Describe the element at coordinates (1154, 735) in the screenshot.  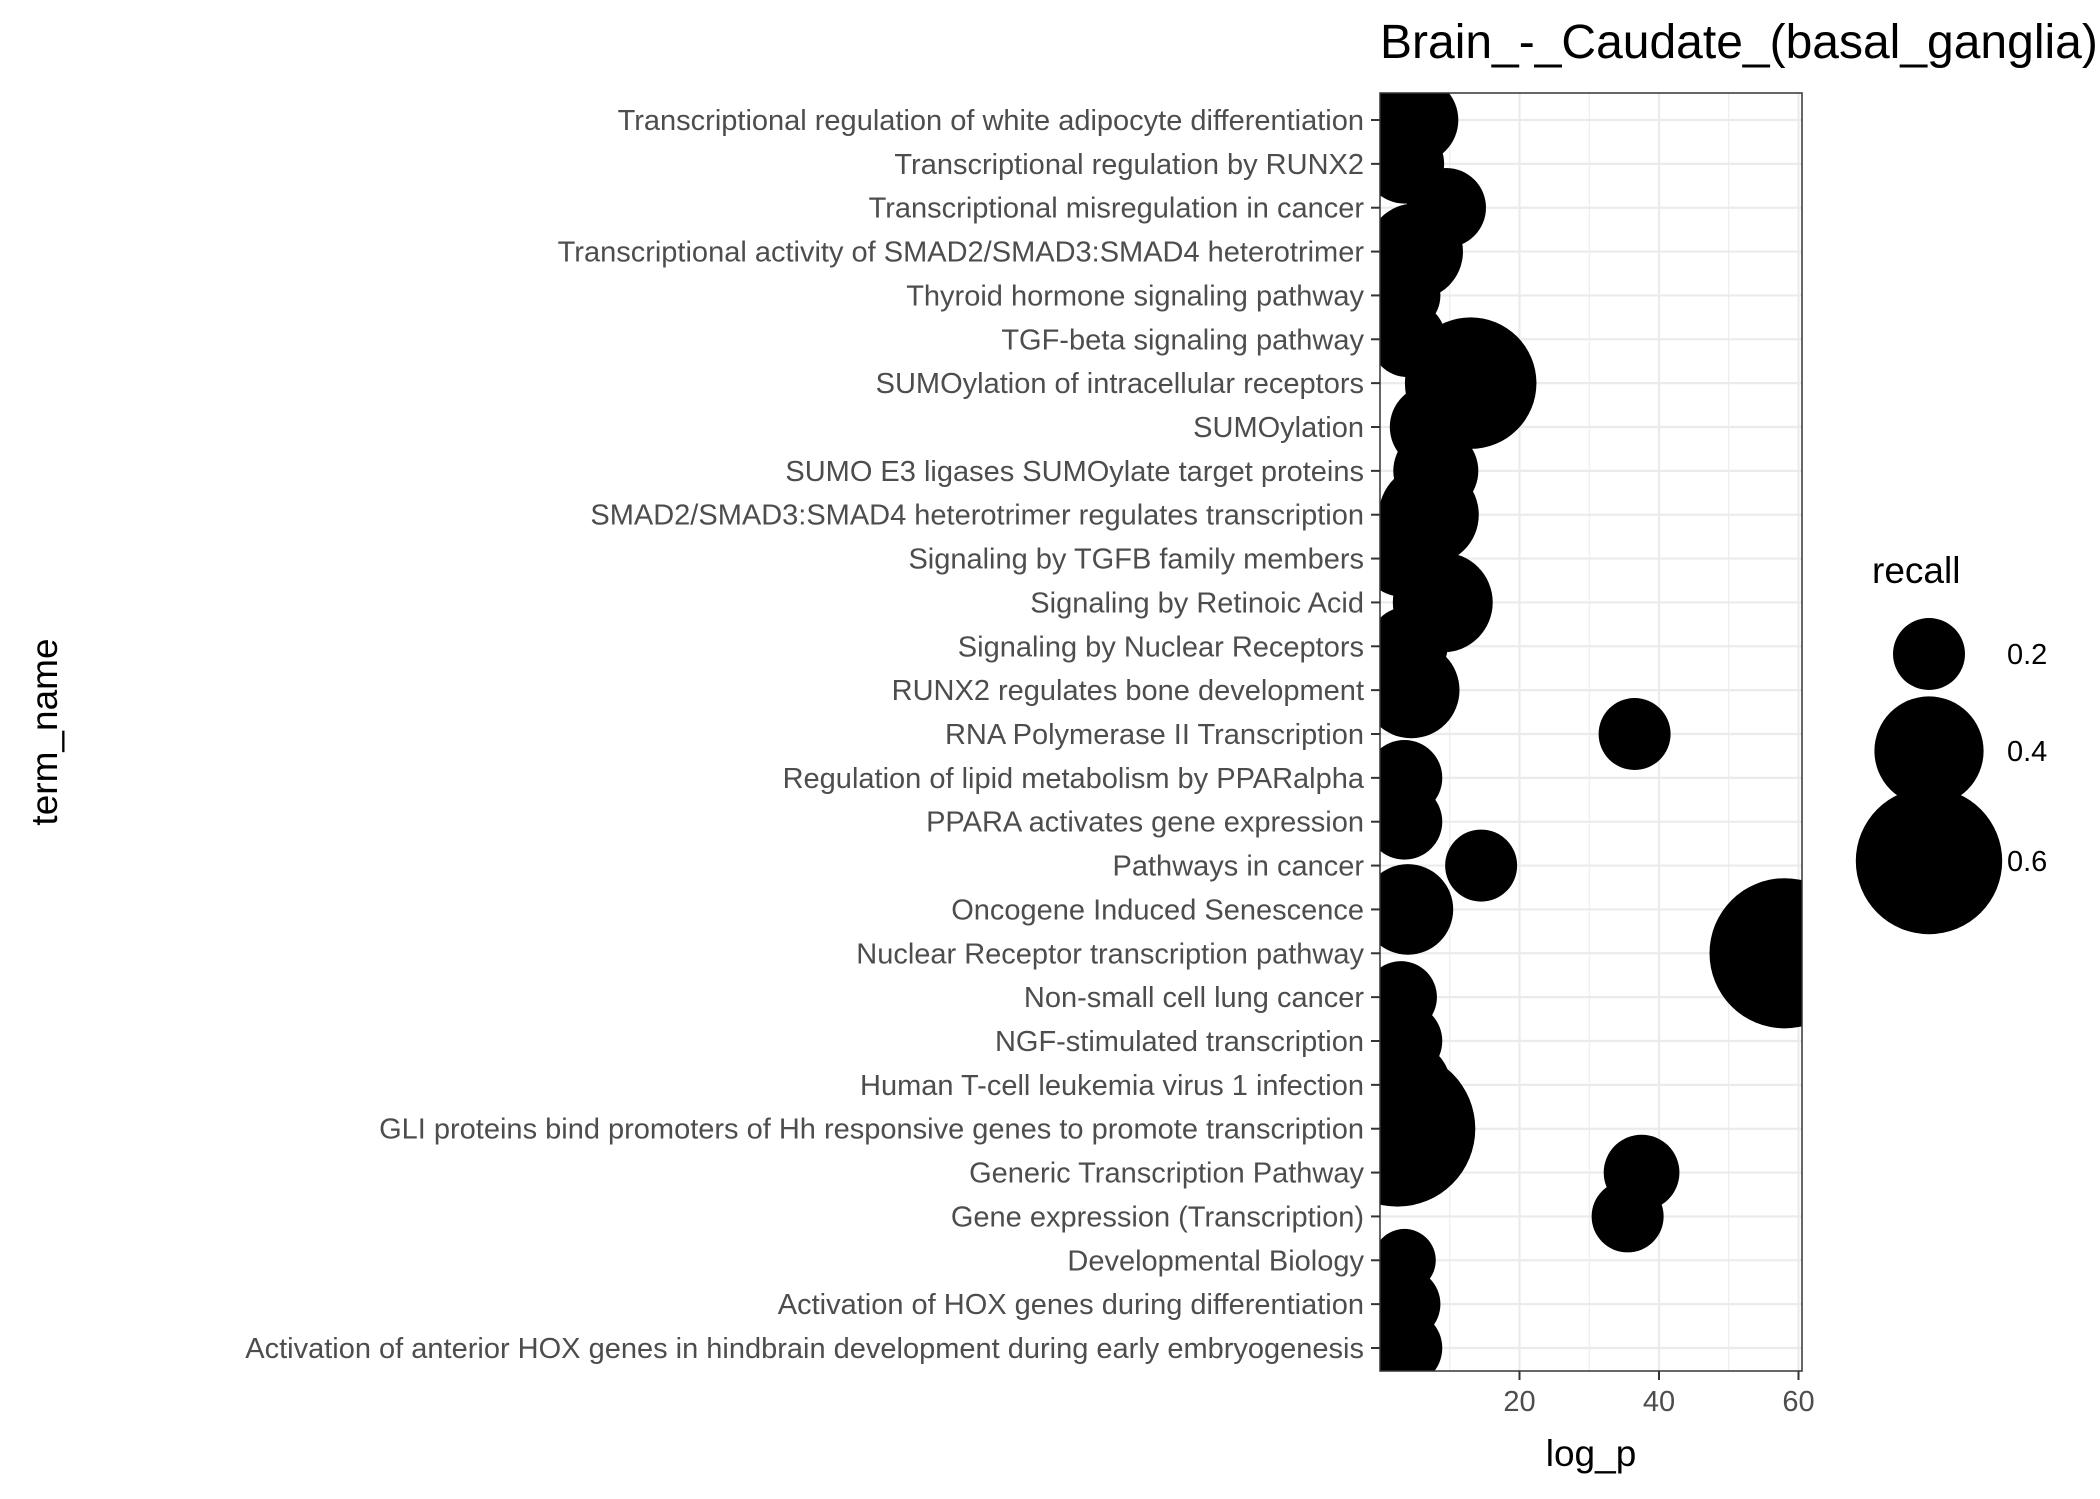
I see `y-tick-label: RNA Polymerase II Transcription` at that location.